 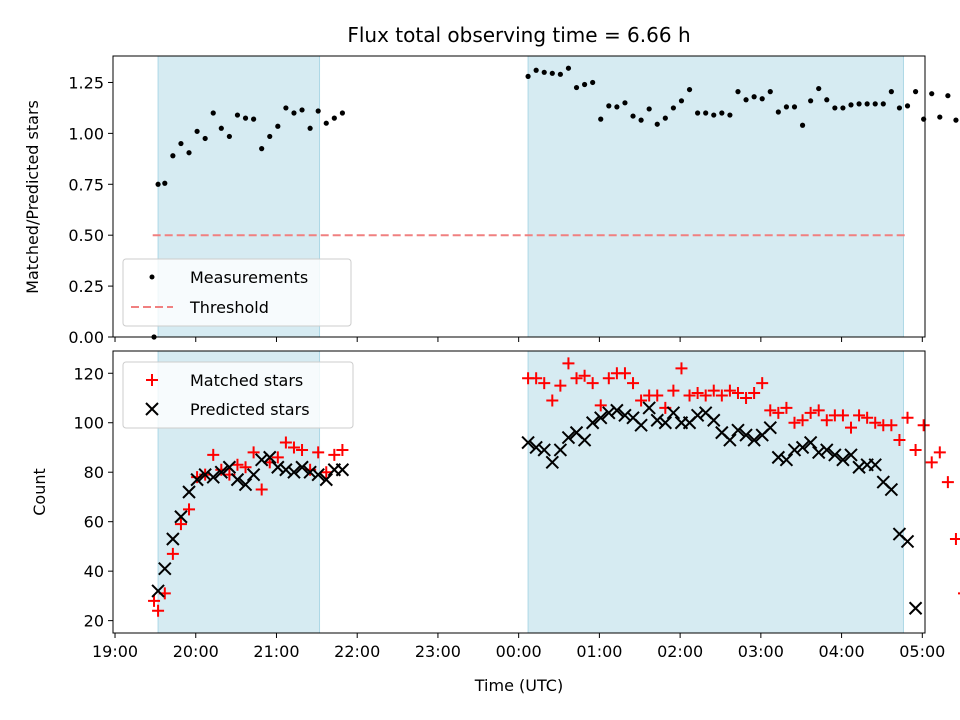 What do you see at coordinates (32, 197) in the screenshot?
I see `top-y-axis-label: Matched/Predicted stars` at bounding box center [32, 197].